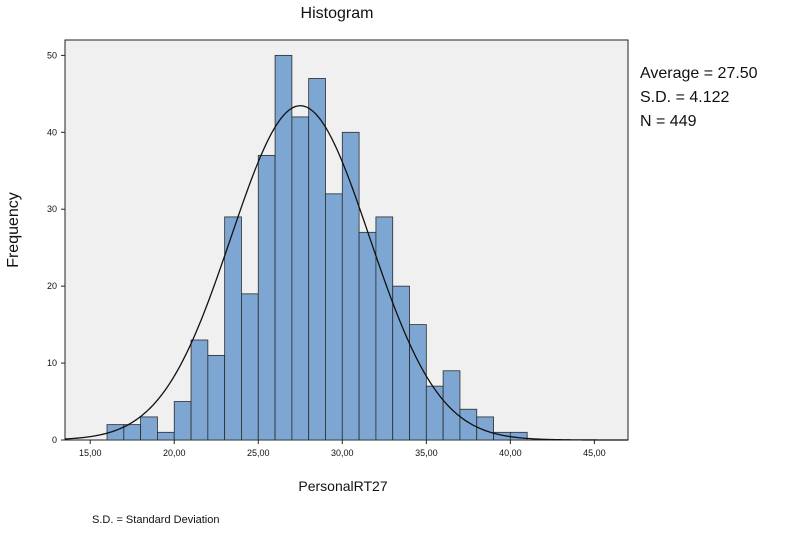 This screenshot has width=790, height=537. Describe the element at coordinates (52, 286) in the screenshot. I see `y-tick-label: 20` at that location.